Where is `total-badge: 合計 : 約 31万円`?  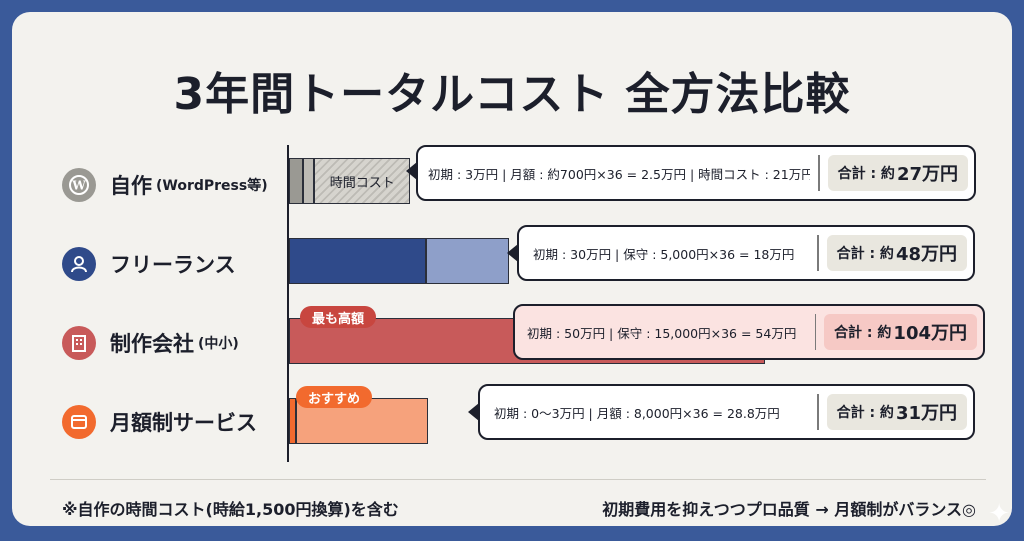
total-badge: 合計 : 約 31万円 is located at coordinates (896, 412).